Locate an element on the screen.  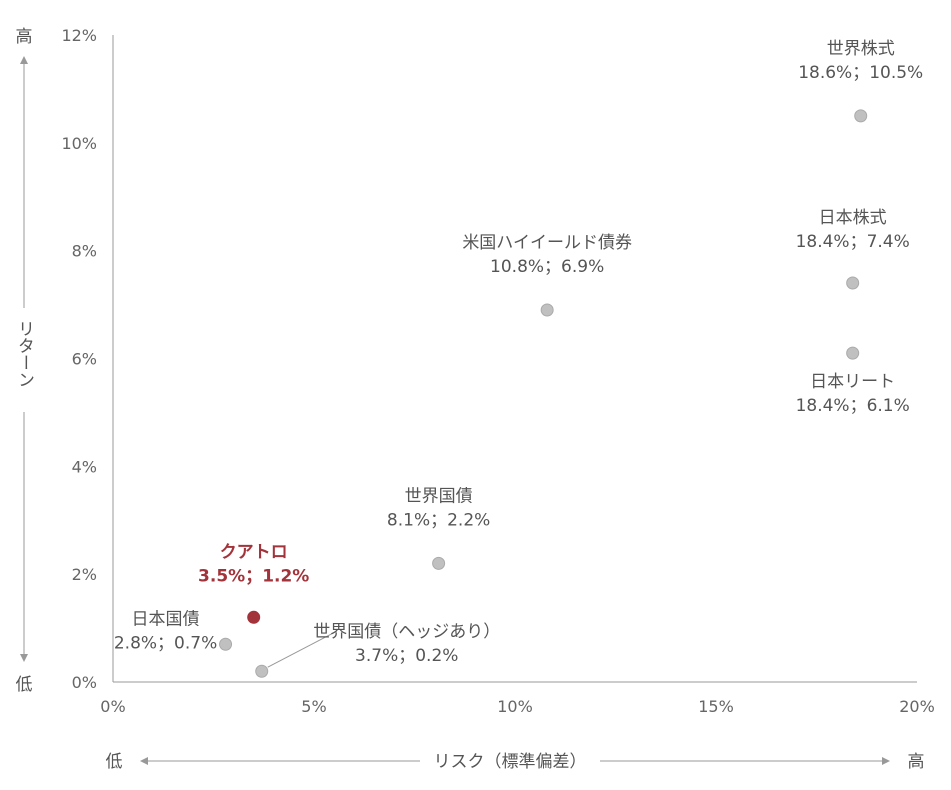
data-label-value: 18.4%；7.4% is located at coordinates (853, 242).